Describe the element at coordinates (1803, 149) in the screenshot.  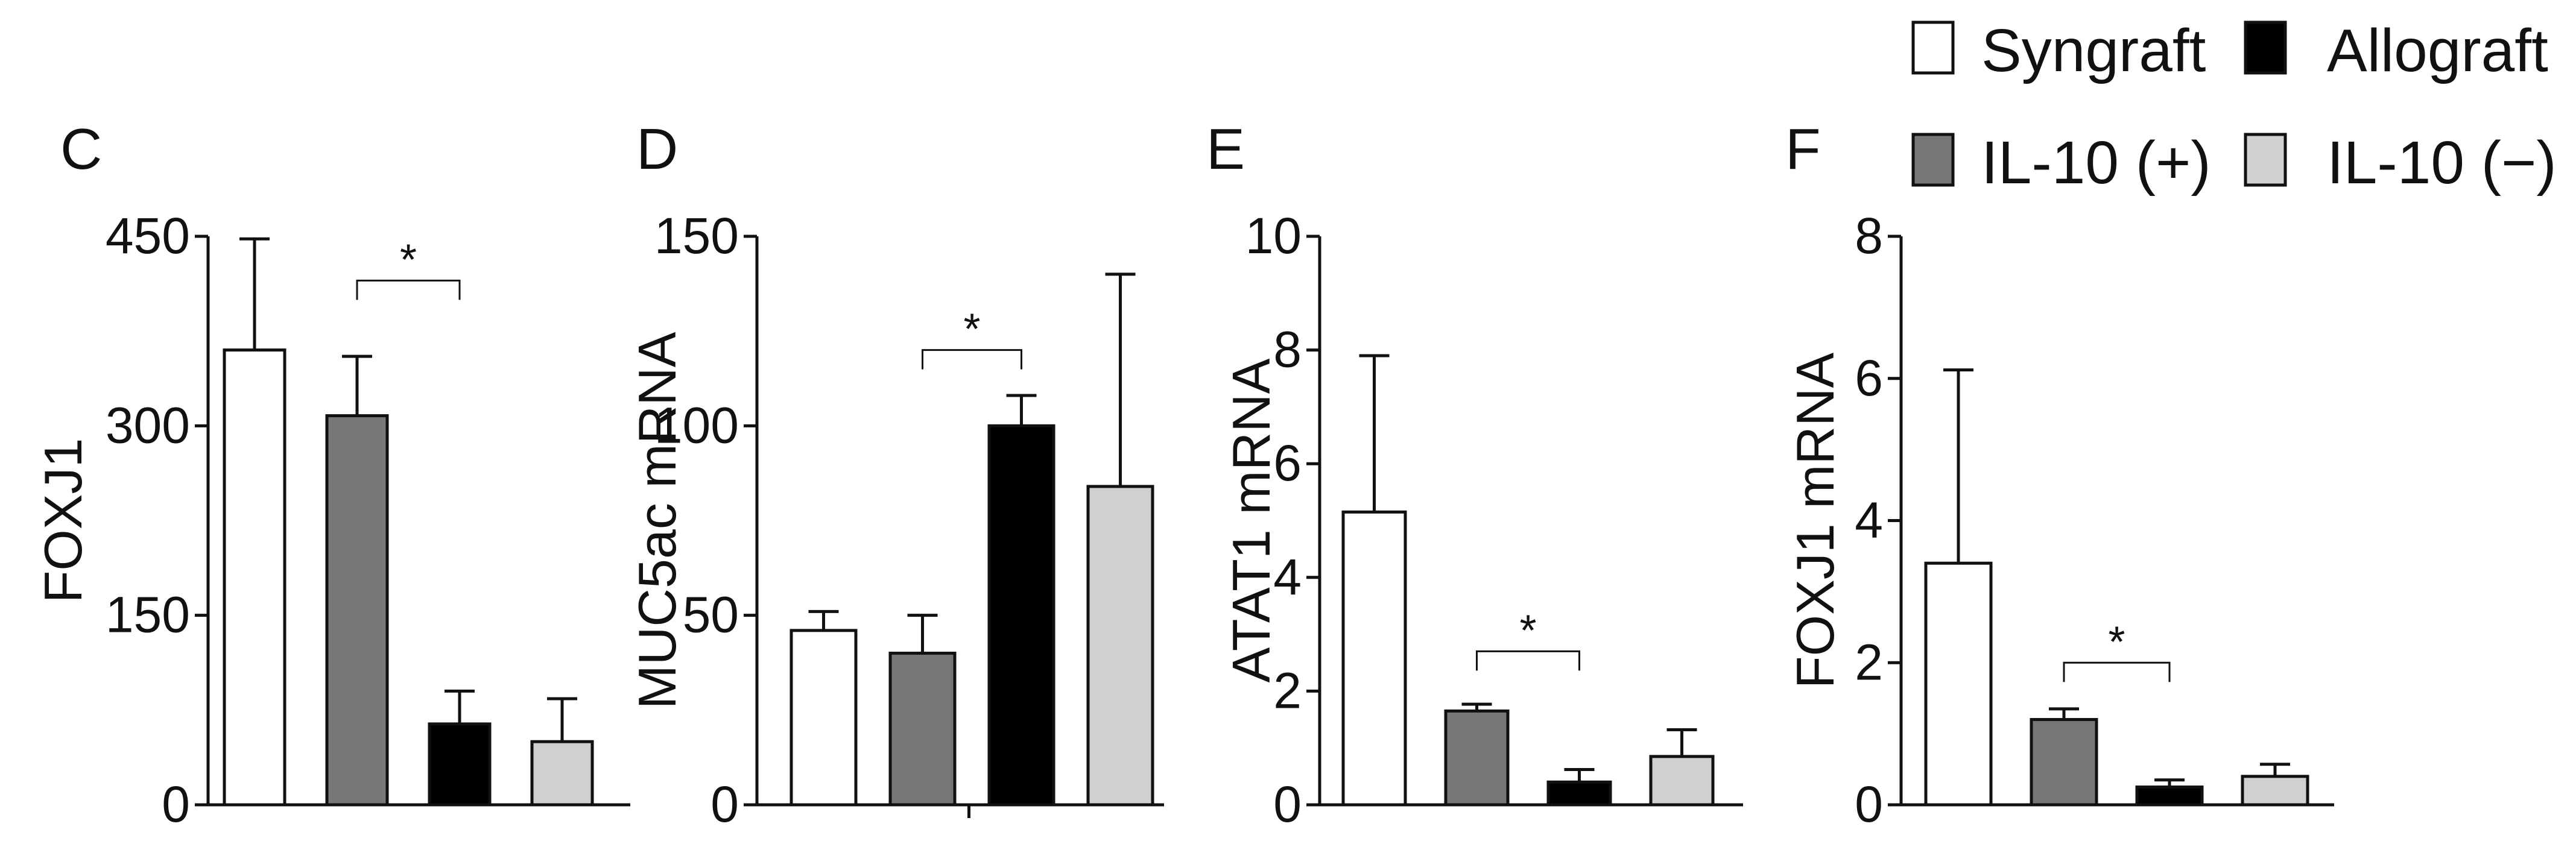
I see `panel-label-f: F` at that location.